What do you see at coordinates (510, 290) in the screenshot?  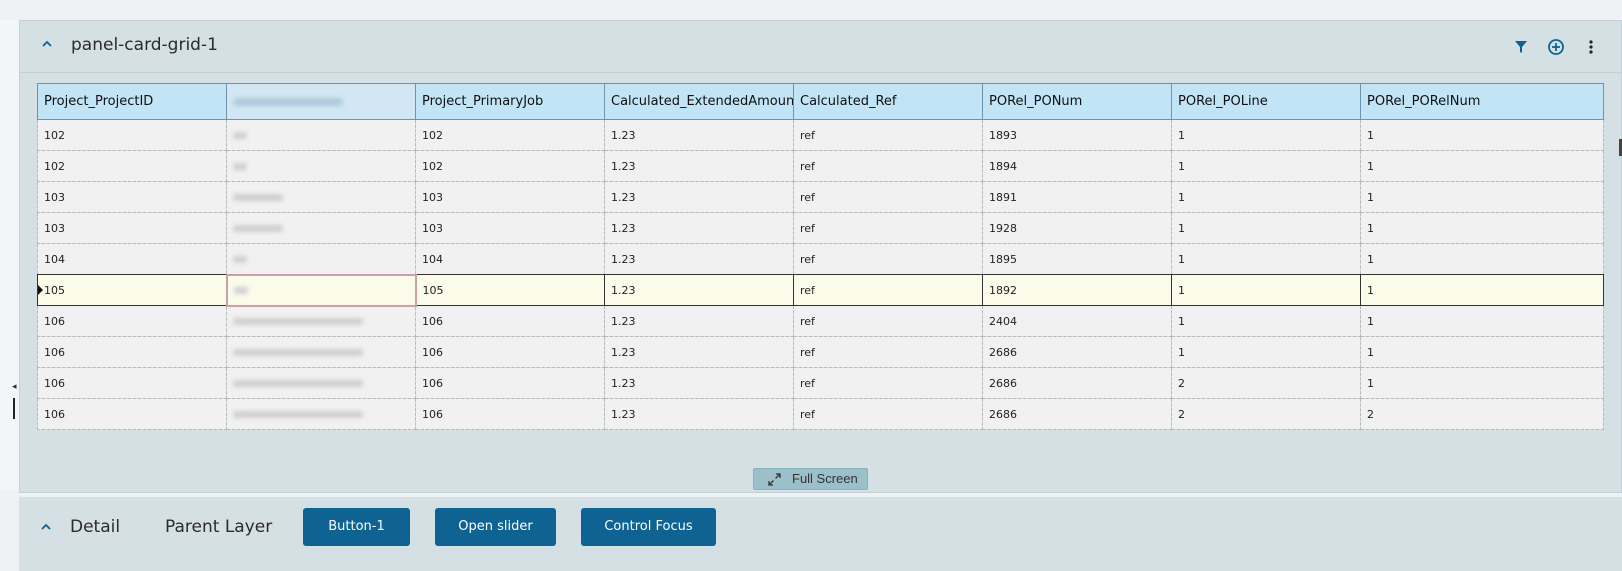 I see `cell-primary-job: 105` at bounding box center [510, 290].